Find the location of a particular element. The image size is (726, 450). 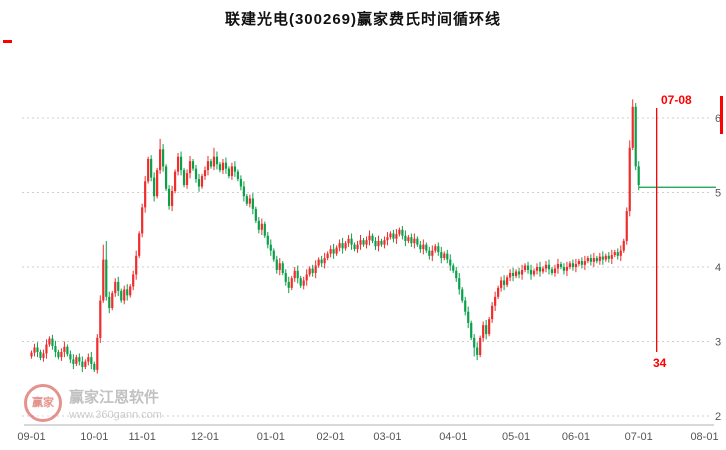

x-tick-label: 12-01 is located at coordinates (205, 437).